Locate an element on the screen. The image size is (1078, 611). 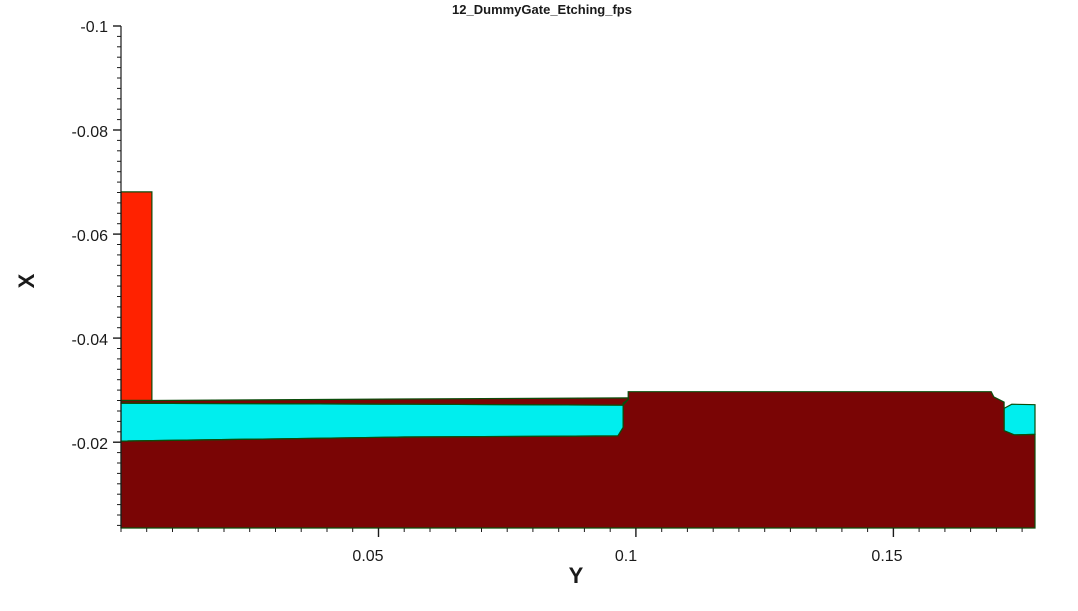
x-tick-label: 0.05 is located at coordinates (367, 556).